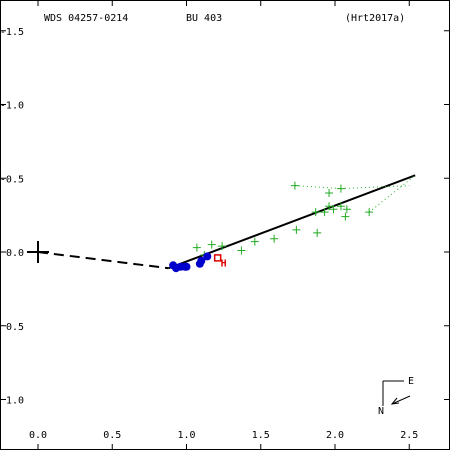 The width and height of the screenshot is (450, 450). I want to click on reference-label: (Hrt2017a), so click(375, 18).